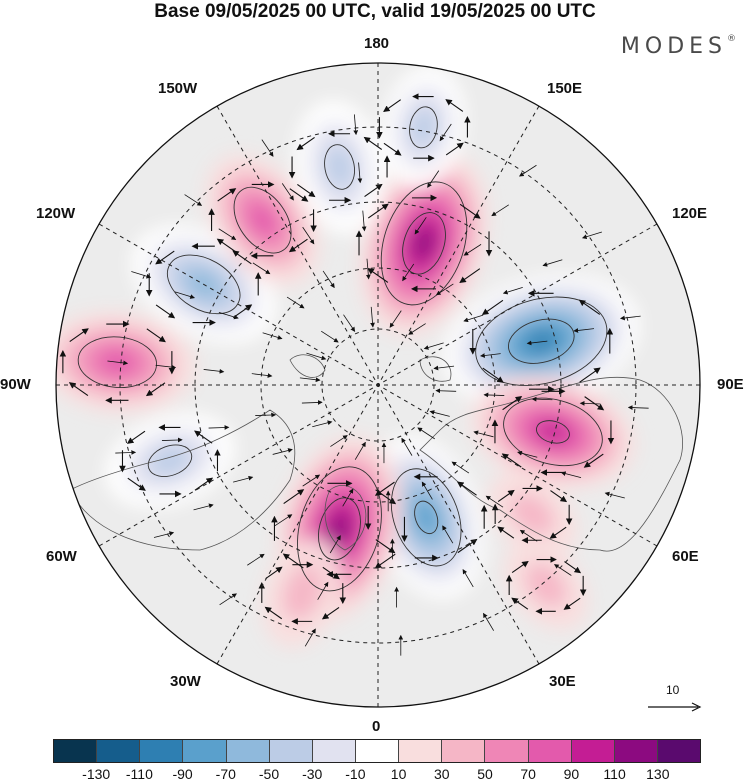 This screenshot has width=750, height=783. Describe the element at coordinates (485, 774) in the screenshot. I see `colorbar-tick-label: 50` at that location.